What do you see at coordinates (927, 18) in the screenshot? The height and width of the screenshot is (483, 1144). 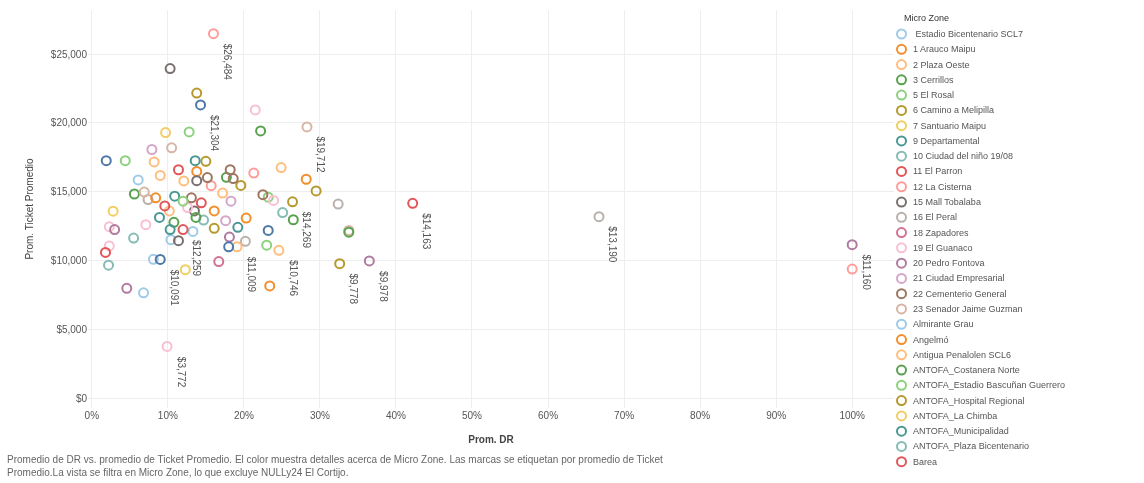 I see `legend-title: Micro Zone` at bounding box center [927, 18].